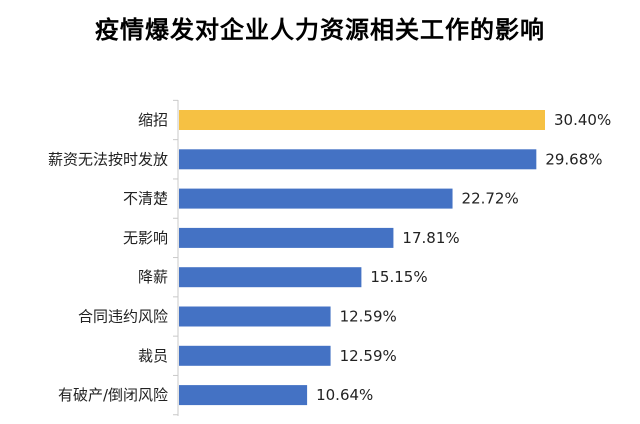 The height and width of the screenshot is (424, 640). I want to click on category-label: 裁员, so click(153, 356).